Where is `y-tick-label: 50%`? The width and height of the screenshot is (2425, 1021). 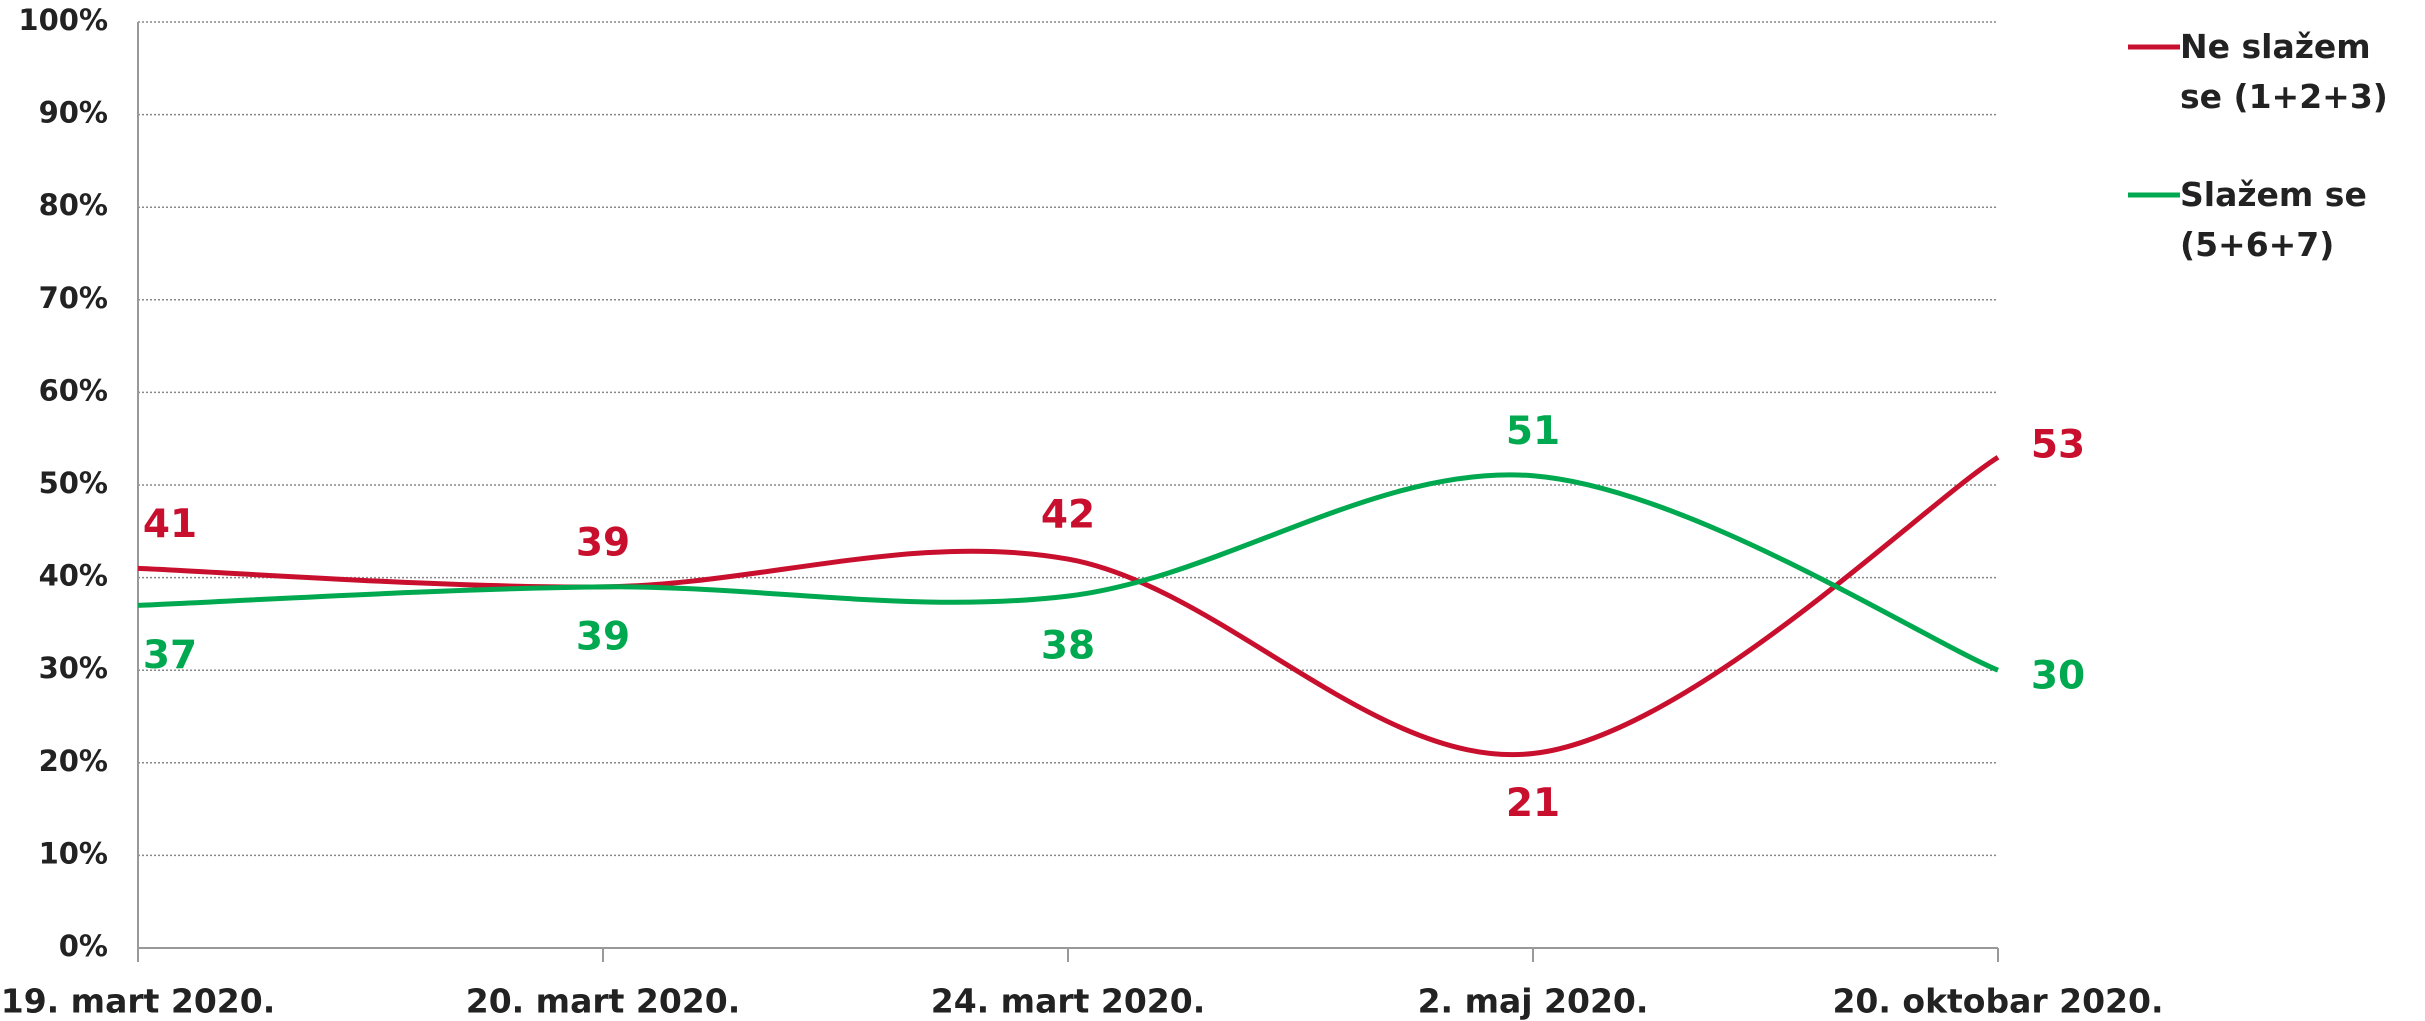
y-tick-label: 50% is located at coordinates (73, 483).